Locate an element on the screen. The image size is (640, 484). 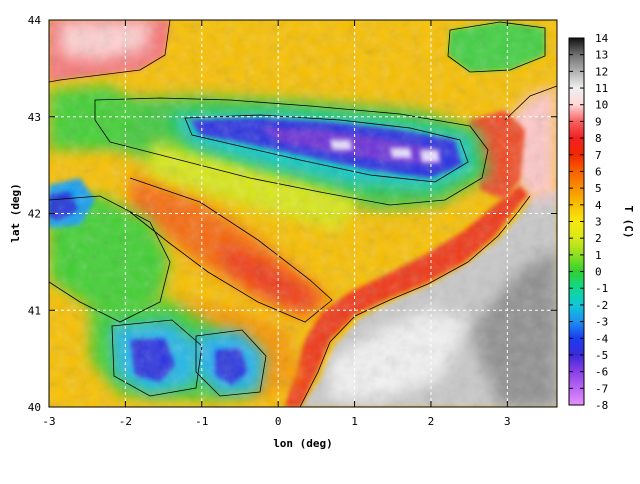
x-tick-label-5: 2 is located at coordinates (431, 421).